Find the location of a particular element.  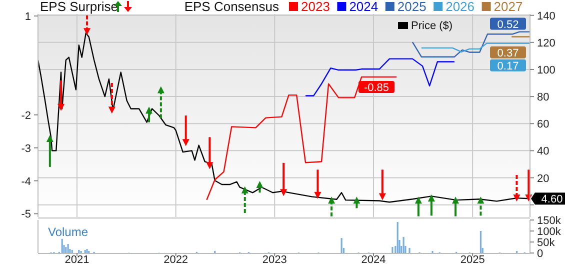

x-tick-label: 2023 is located at coordinates (274, 259).